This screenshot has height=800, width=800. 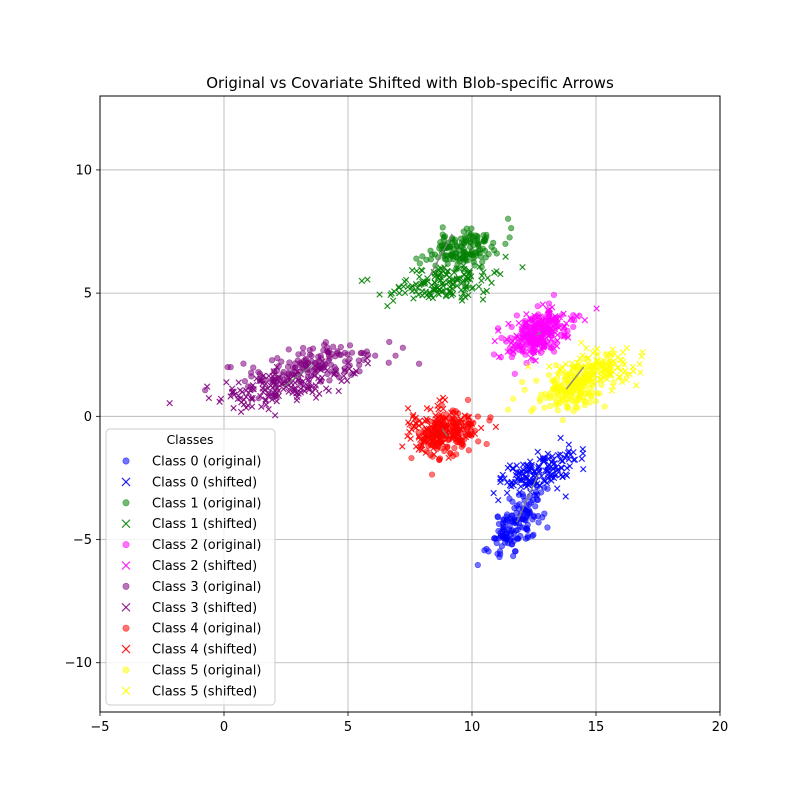 What do you see at coordinates (523, 351) in the screenshot?
I see `class-2-original-point` at bounding box center [523, 351].